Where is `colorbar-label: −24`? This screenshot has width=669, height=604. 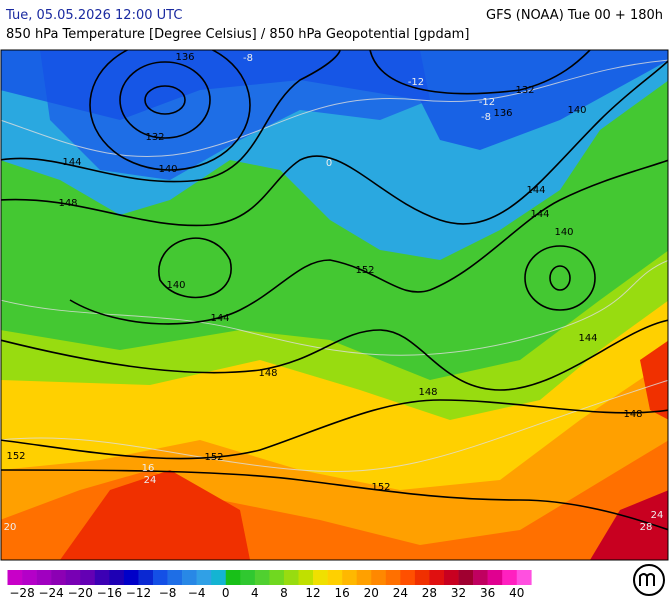 colorbar-label: −24 is located at coordinates (50, 593).